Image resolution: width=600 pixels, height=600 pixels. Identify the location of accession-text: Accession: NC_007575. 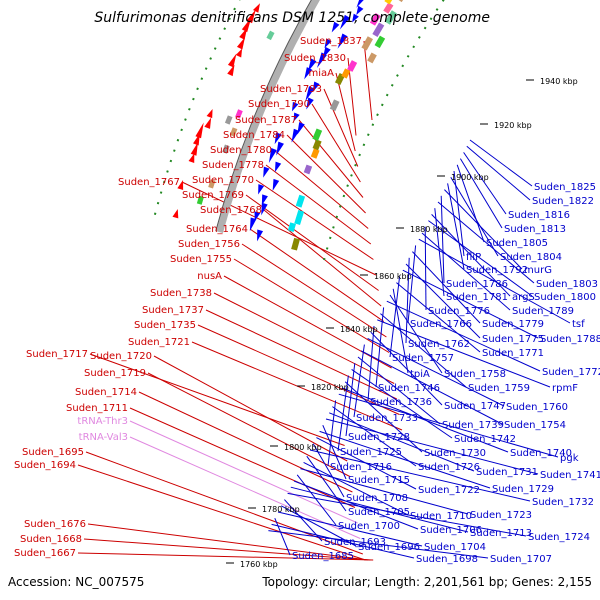
(76, 582).